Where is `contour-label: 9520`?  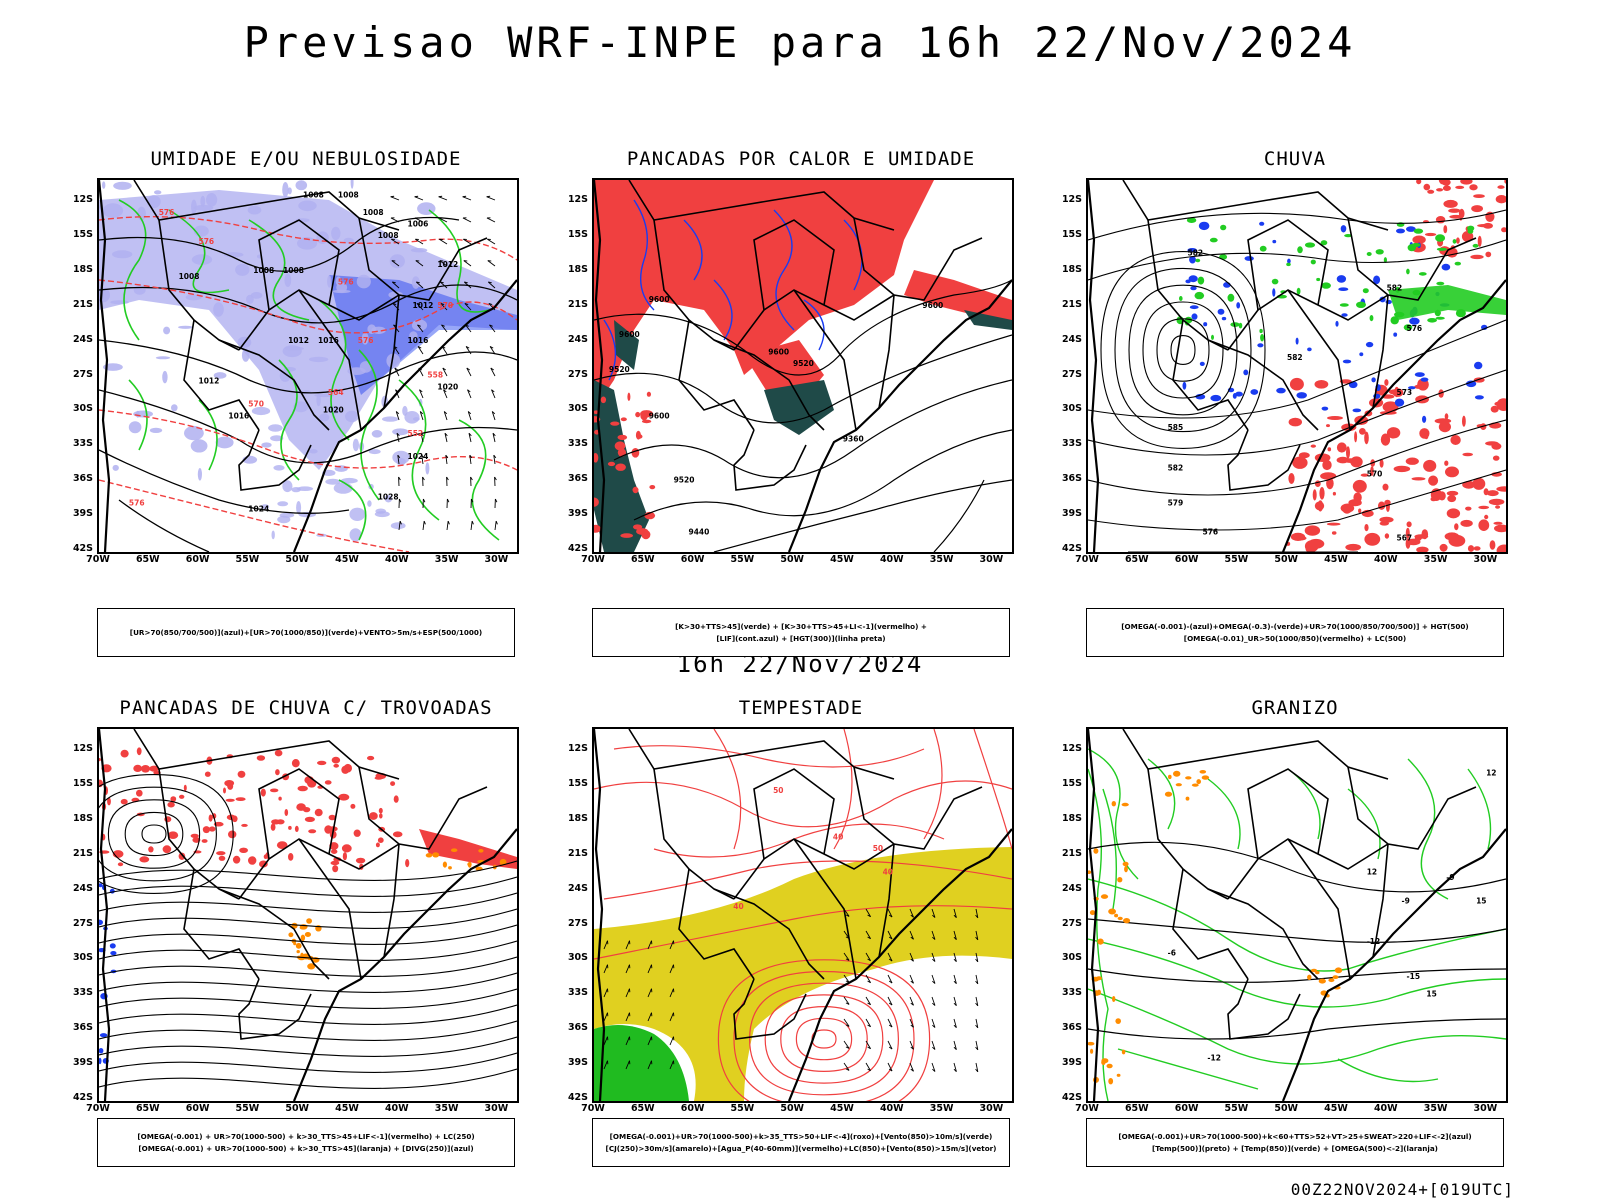 contour-label: 9520 is located at coordinates (619, 369).